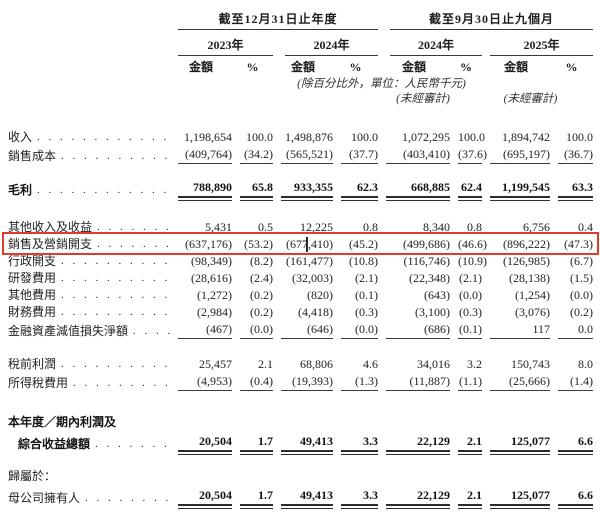  Describe the element at coordinates (363, 261) in the screenshot. I see `pct-cell: (10.8)` at that location.